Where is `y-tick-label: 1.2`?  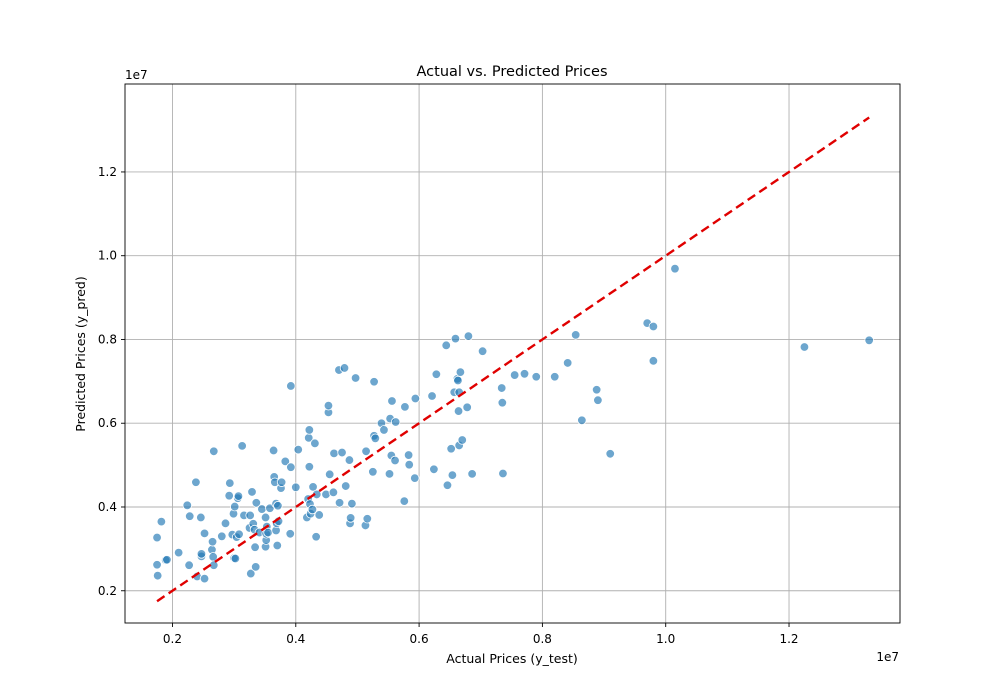
y-tick-label: 1.2 is located at coordinates (107, 172).